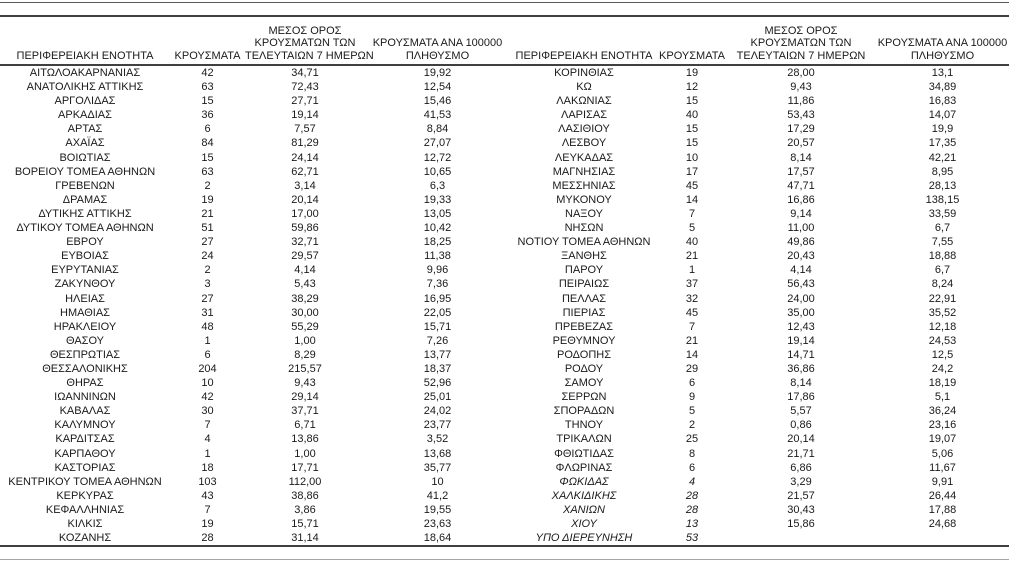  What do you see at coordinates (504, 559) in the screenshot?
I see `bottom-thin-rule` at bounding box center [504, 559].